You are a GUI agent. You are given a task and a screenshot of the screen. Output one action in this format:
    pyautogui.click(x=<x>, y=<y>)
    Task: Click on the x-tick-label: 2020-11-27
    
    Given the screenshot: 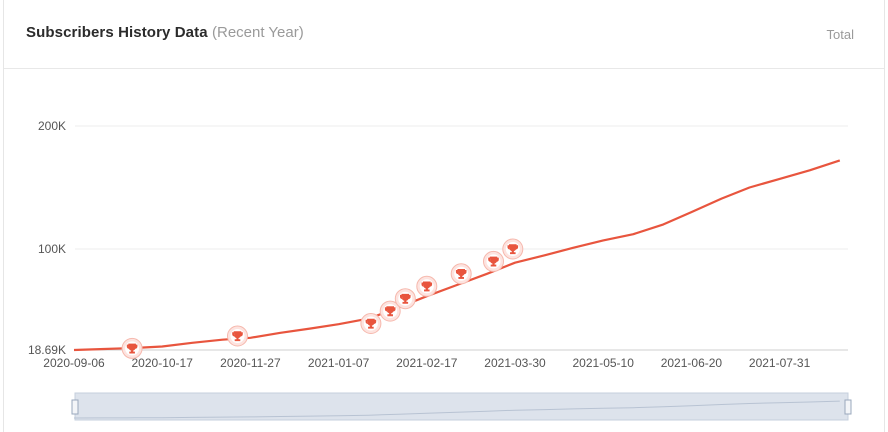 What is the action you would take?
    pyautogui.click(x=250, y=363)
    